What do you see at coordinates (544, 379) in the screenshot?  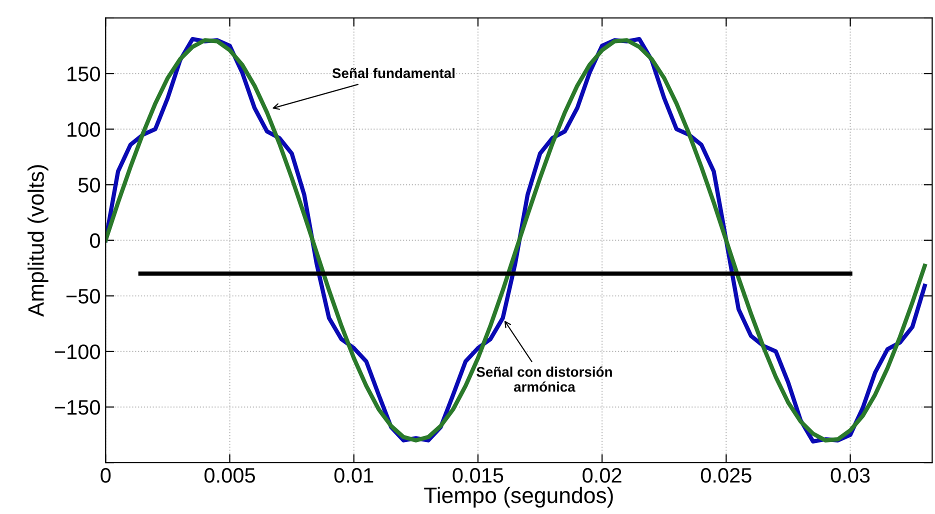 I see `annotation: Señal con distorsión armónica` at bounding box center [544, 379].